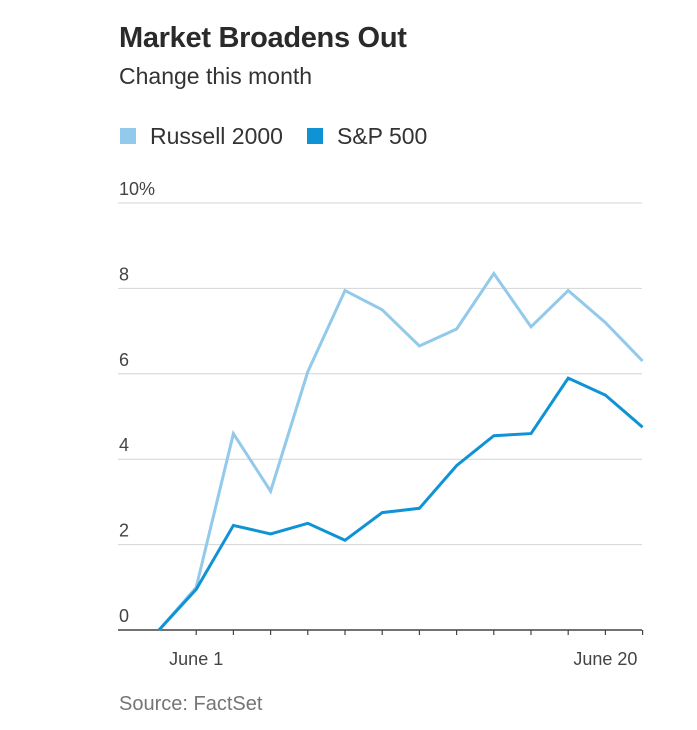 This screenshot has height=730, width=697. I want to click on y-tick-label-8: 8, so click(124, 274).